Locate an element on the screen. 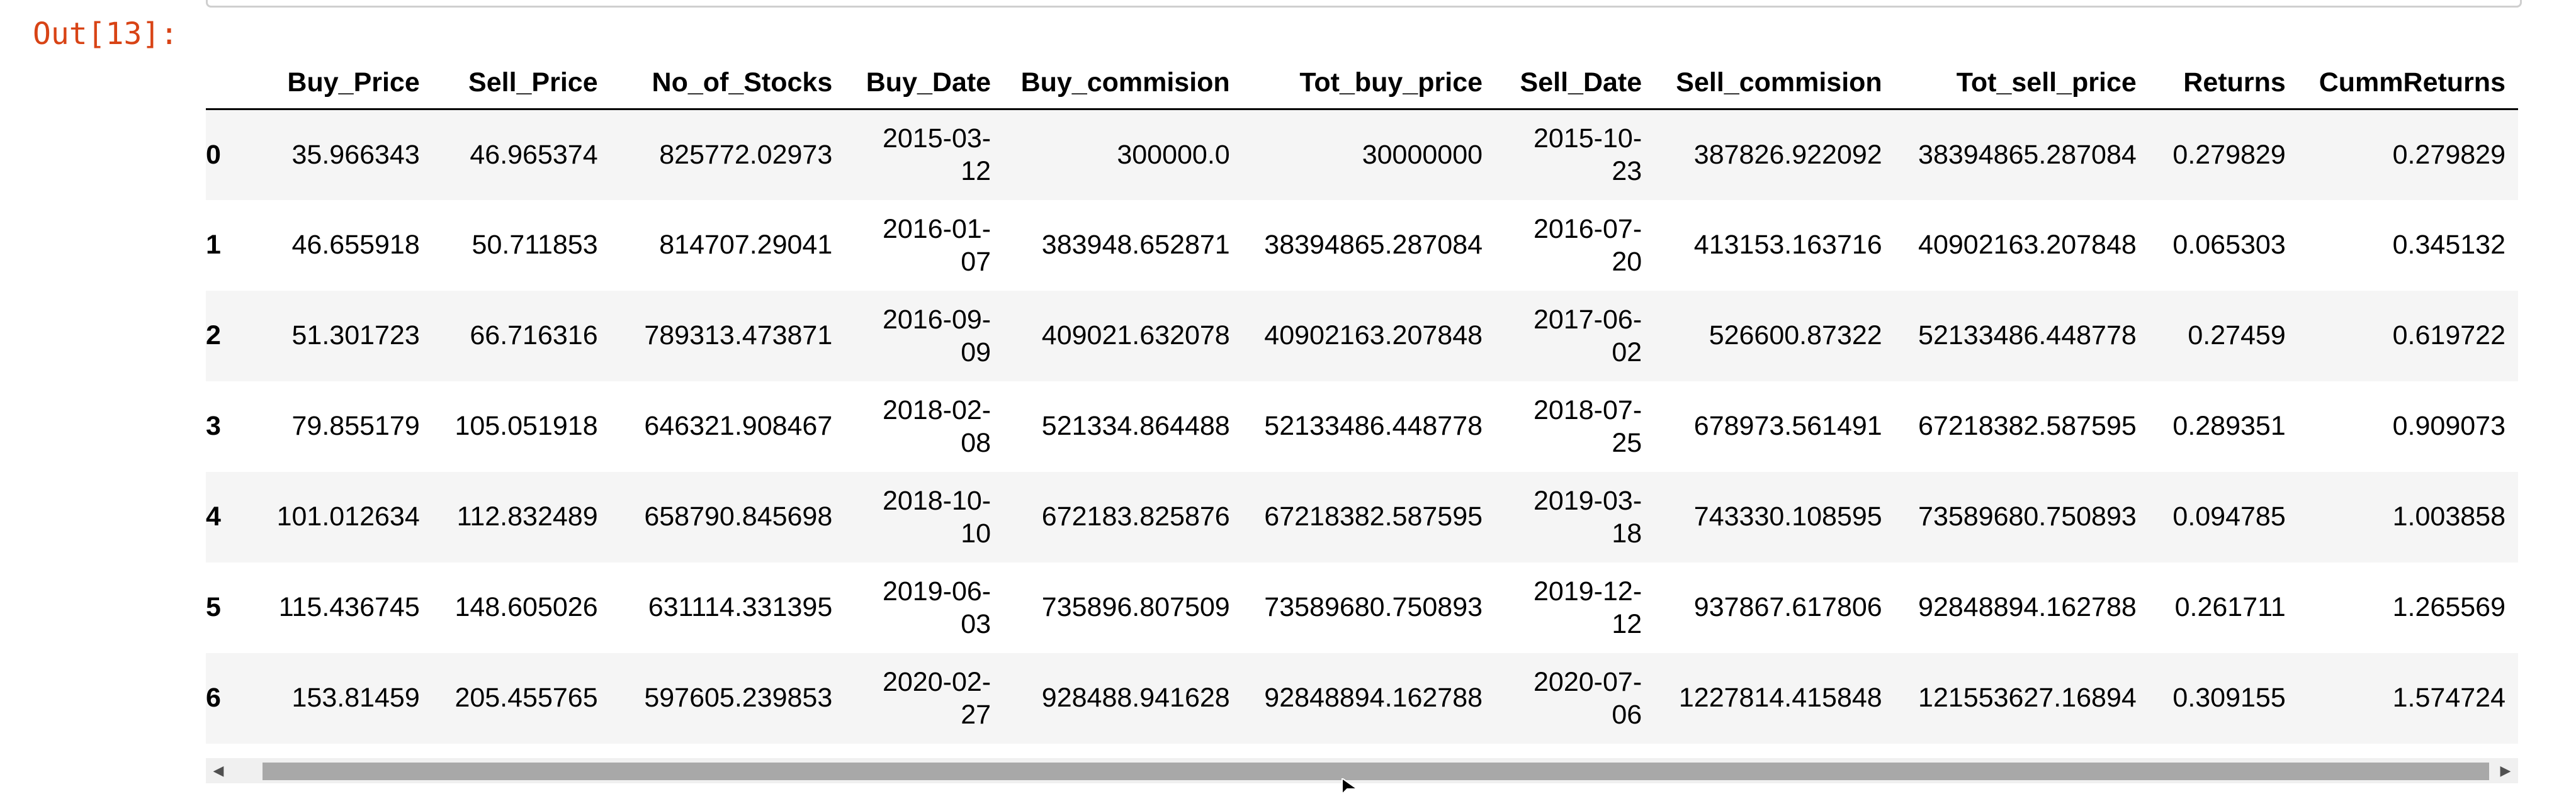 The height and width of the screenshot is (794, 2576). table-cell: 115.436745 is located at coordinates (349, 607).